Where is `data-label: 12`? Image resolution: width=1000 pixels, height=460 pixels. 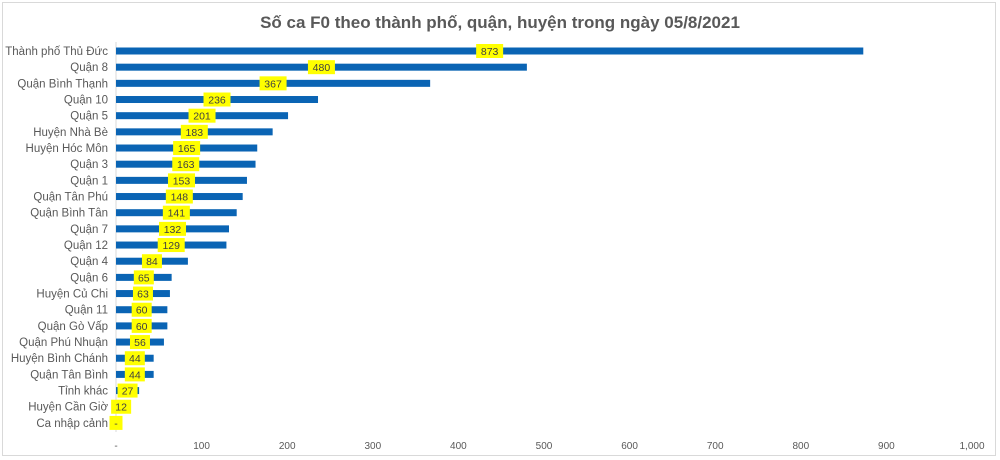 data-label: 12 is located at coordinates (121, 408).